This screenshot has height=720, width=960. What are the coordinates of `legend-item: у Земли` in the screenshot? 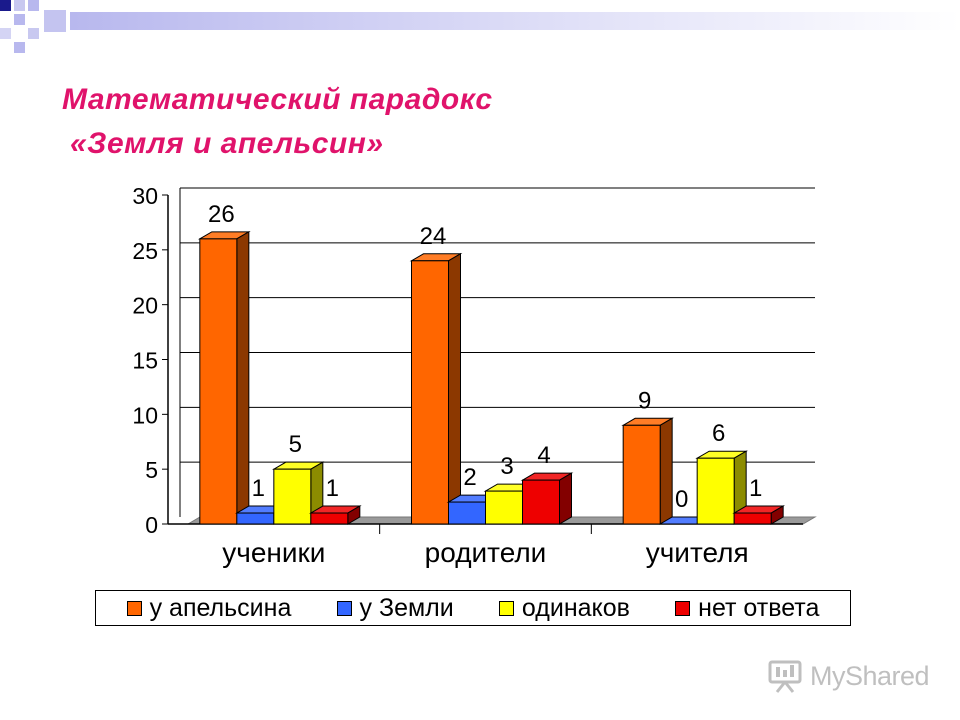 It's located at (395, 608).